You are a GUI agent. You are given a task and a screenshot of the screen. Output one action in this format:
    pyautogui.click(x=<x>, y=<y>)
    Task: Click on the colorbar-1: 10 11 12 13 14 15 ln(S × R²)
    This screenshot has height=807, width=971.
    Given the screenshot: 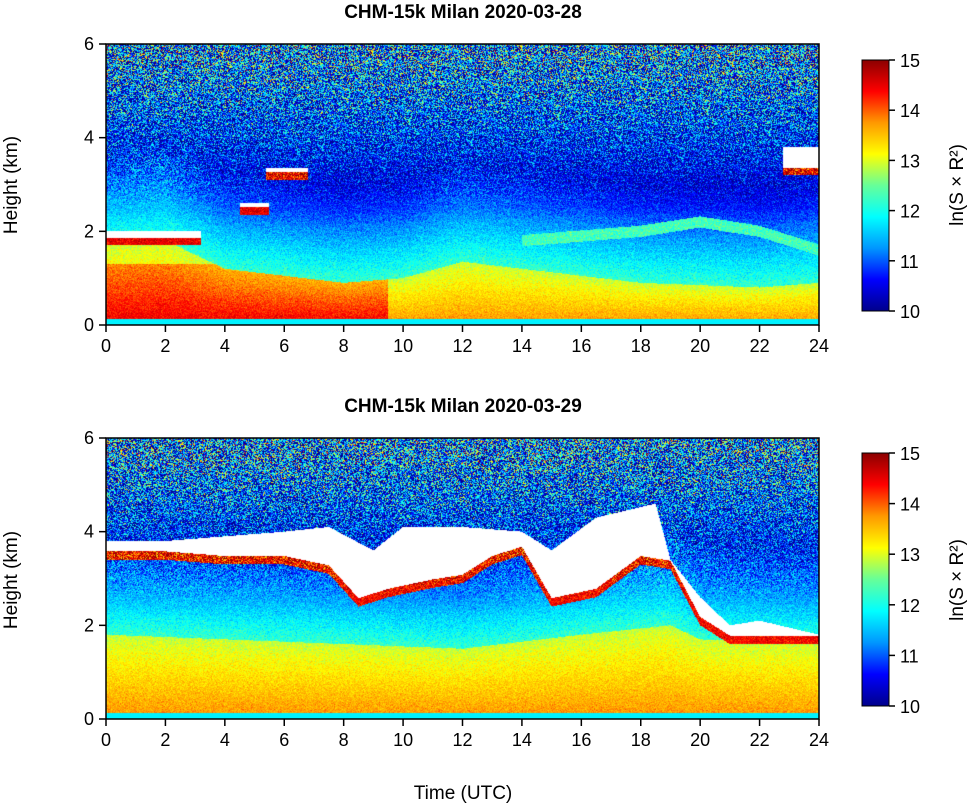 What is the action you would take?
    pyautogui.click(x=914, y=186)
    